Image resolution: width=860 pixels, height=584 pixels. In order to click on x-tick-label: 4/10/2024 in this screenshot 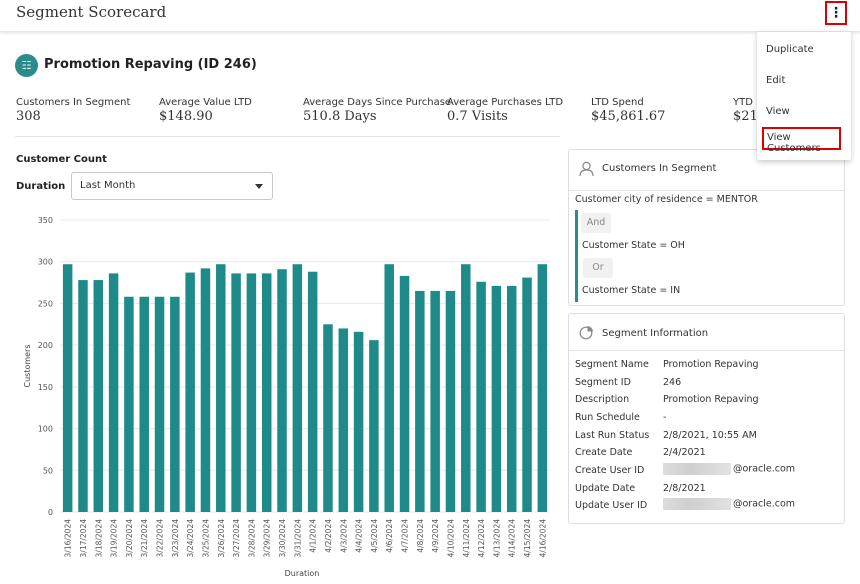, I will do `click(450, 538)`.